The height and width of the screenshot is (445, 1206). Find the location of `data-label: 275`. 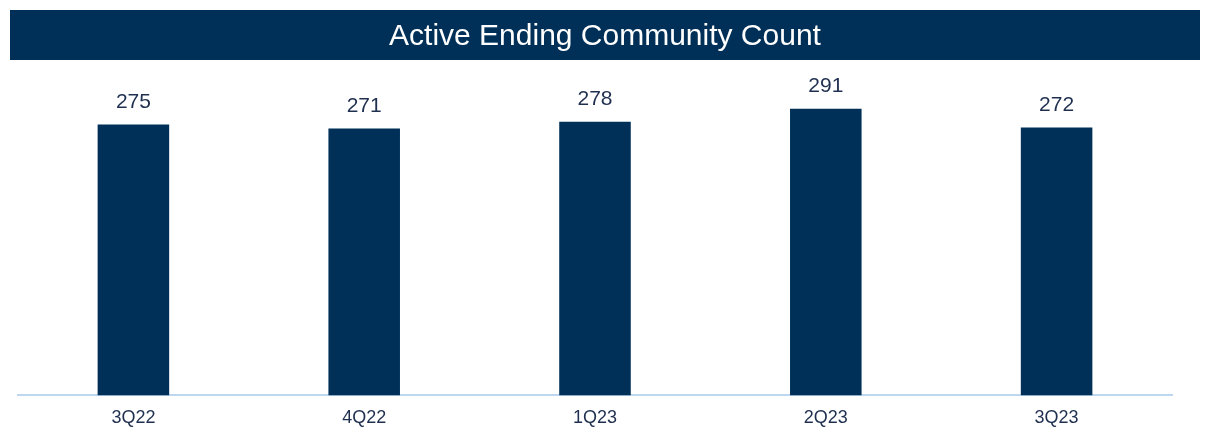

data-label: 275 is located at coordinates (133, 100).